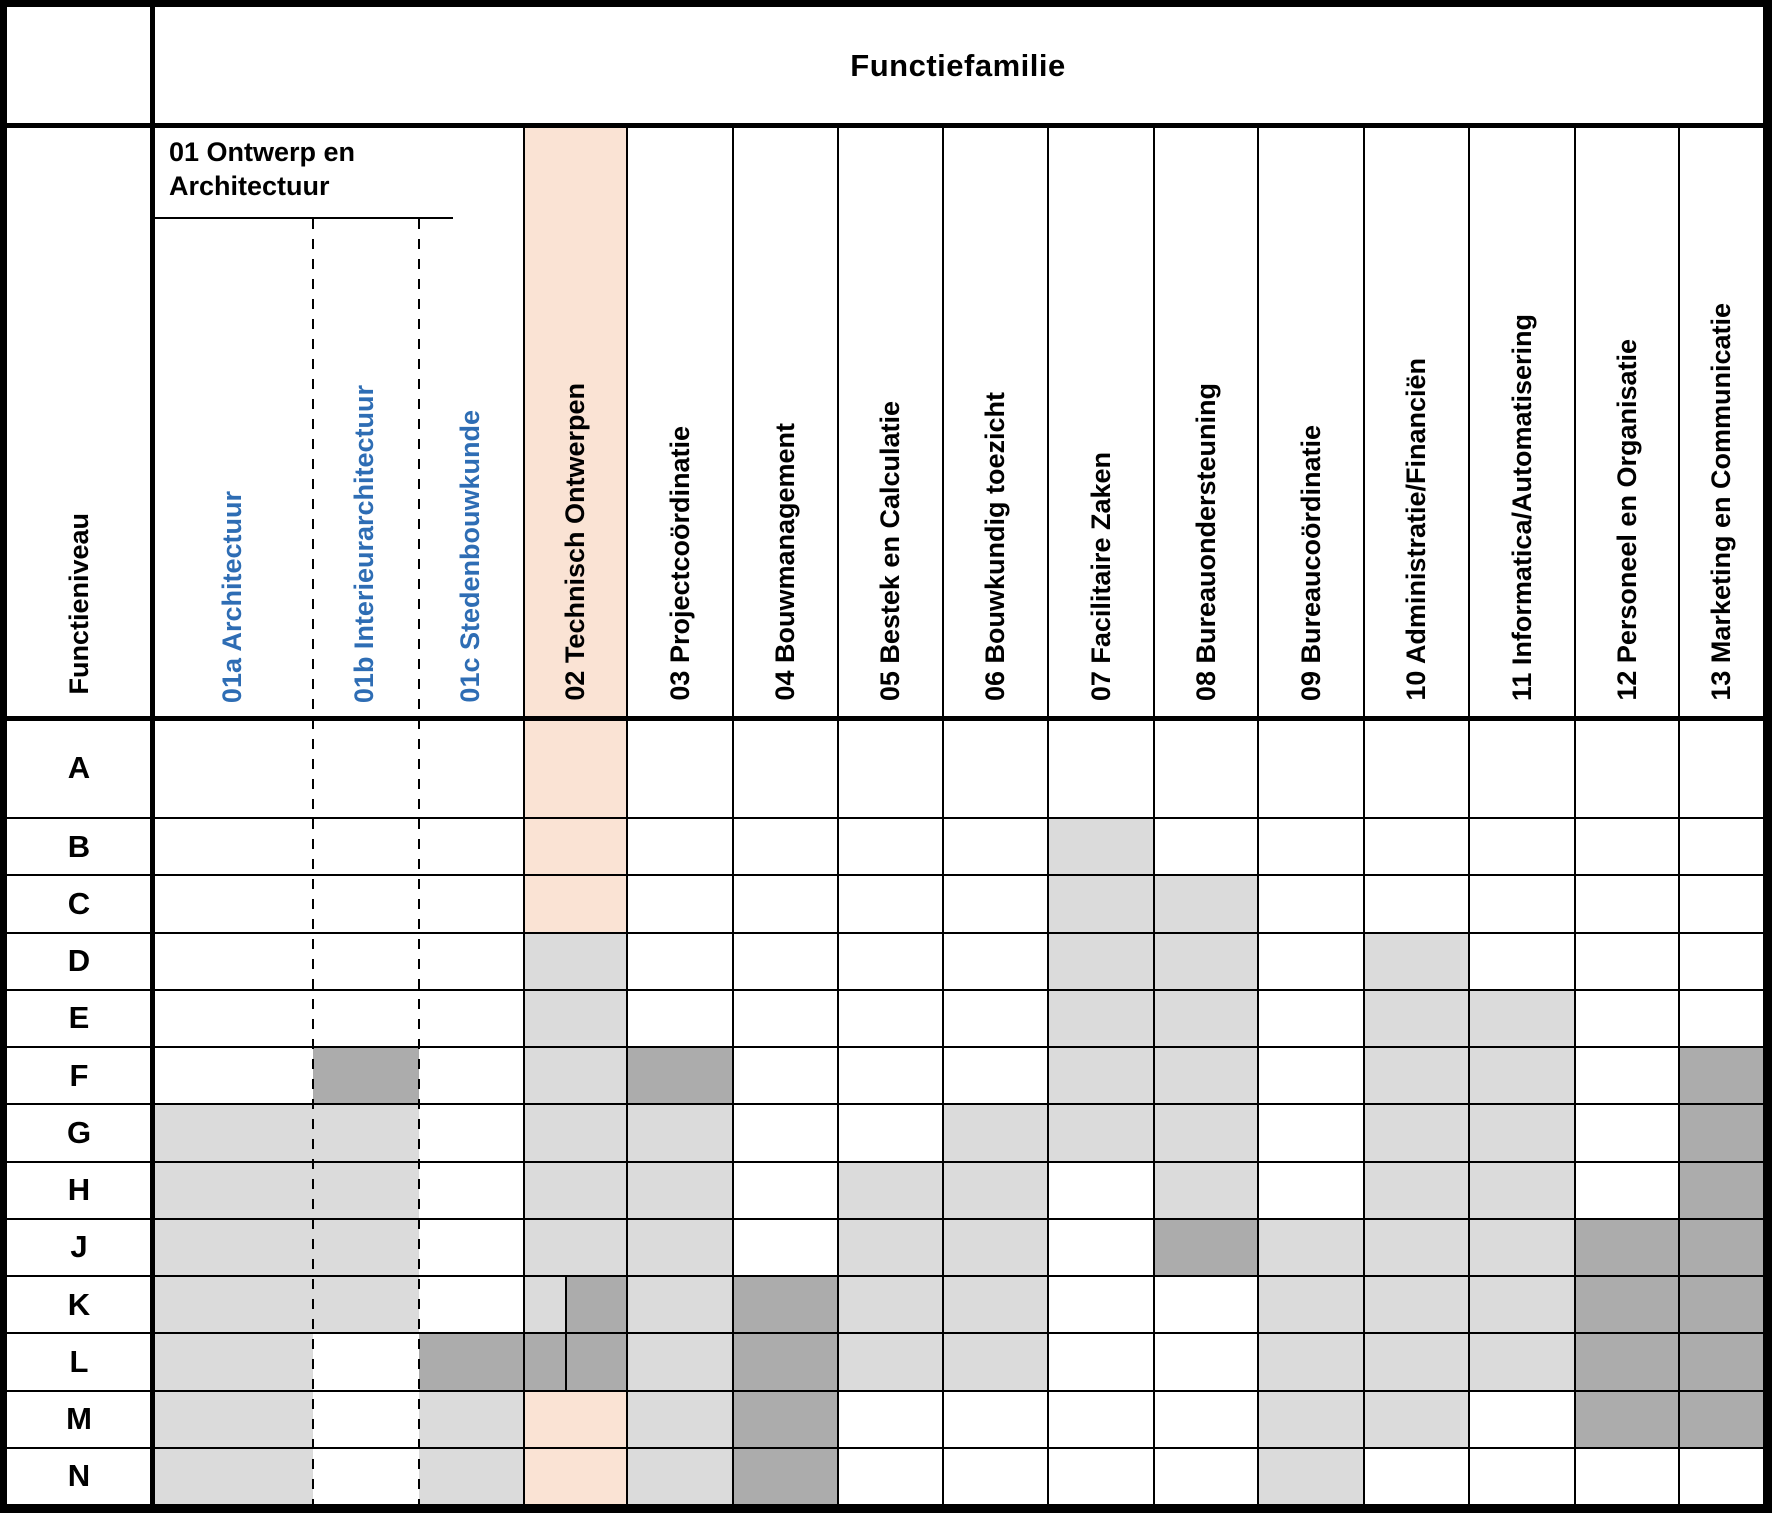 The height and width of the screenshot is (1513, 1772). What do you see at coordinates (233, 1191) in the screenshot?
I see `matrix-cell-H-01a` at bounding box center [233, 1191].